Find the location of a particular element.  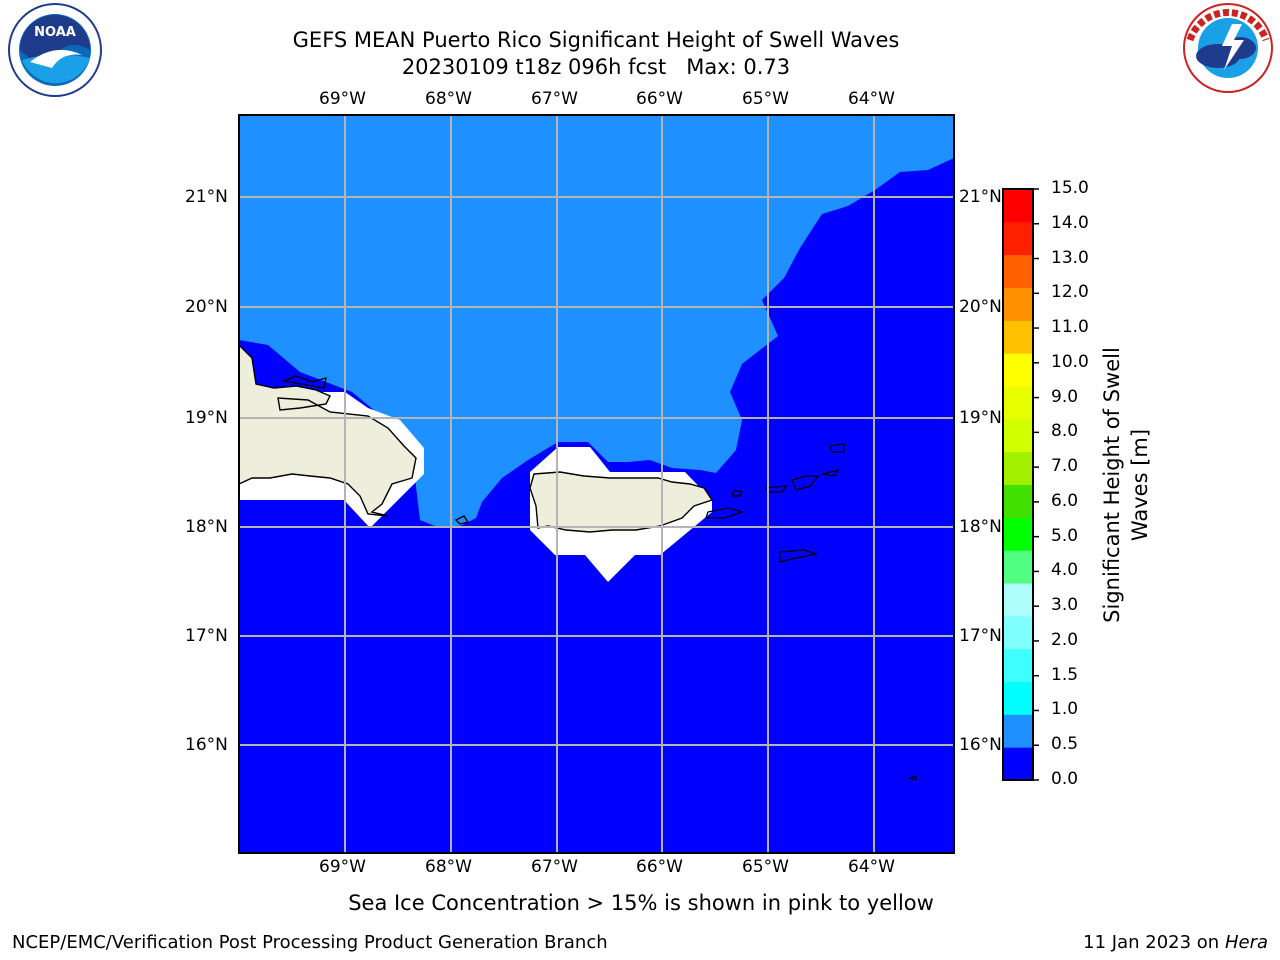

colorbar-frame is located at coordinates (1018, 484).